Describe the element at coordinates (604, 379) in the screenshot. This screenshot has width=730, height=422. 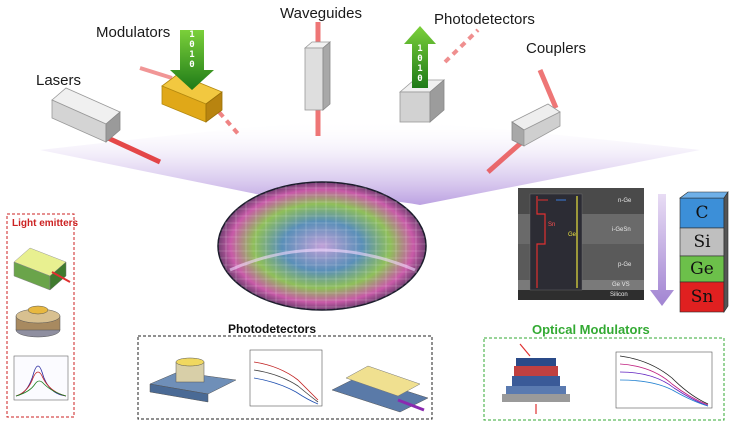
I see `optical-modulators-panel` at that location.